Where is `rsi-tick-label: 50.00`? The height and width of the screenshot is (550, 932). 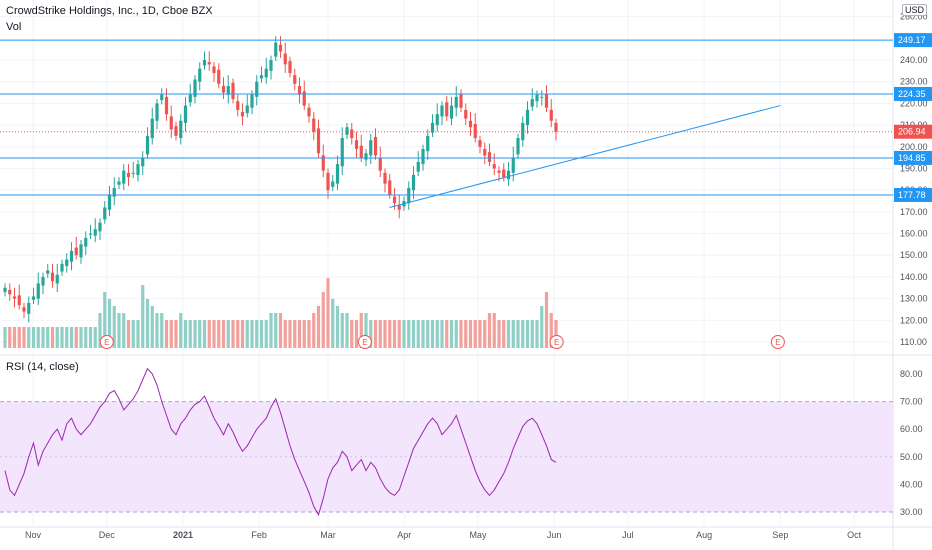 rsi-tick-label: 50.00 is located at coordinates (911, 457).